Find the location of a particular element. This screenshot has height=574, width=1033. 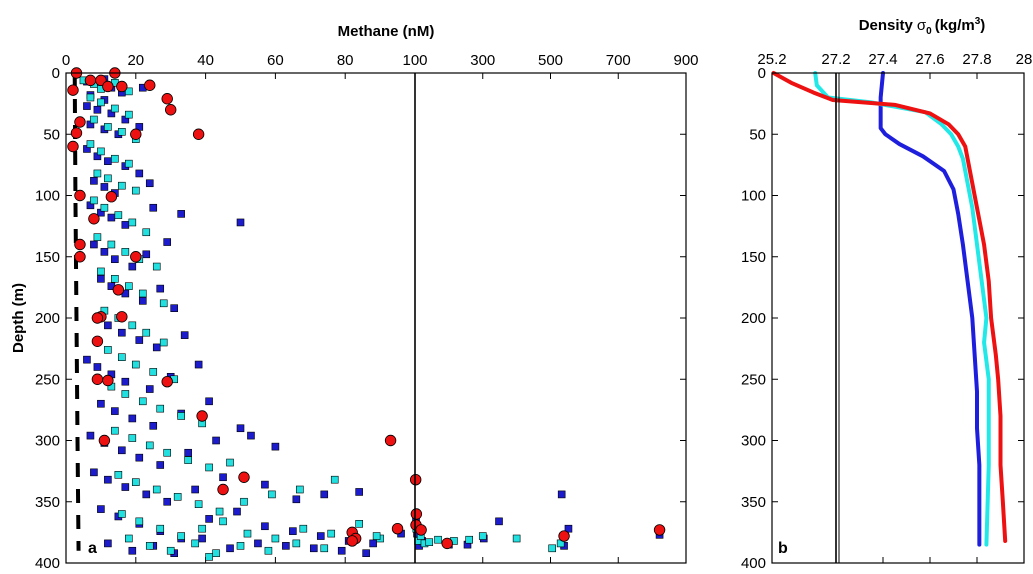

y-tick-label: 0 is located at coordinates (56, 73).